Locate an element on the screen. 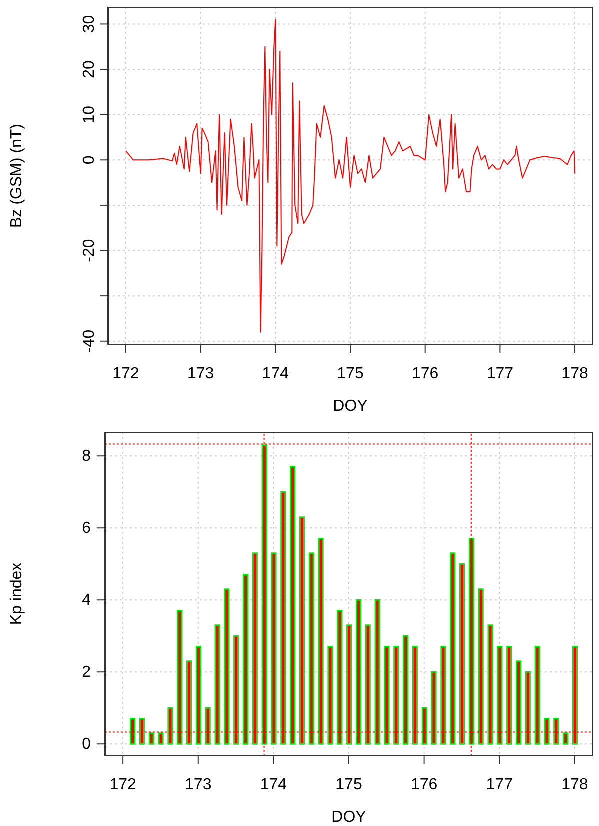  y-axis-title: Kp index is located at coordinates (17, 594).